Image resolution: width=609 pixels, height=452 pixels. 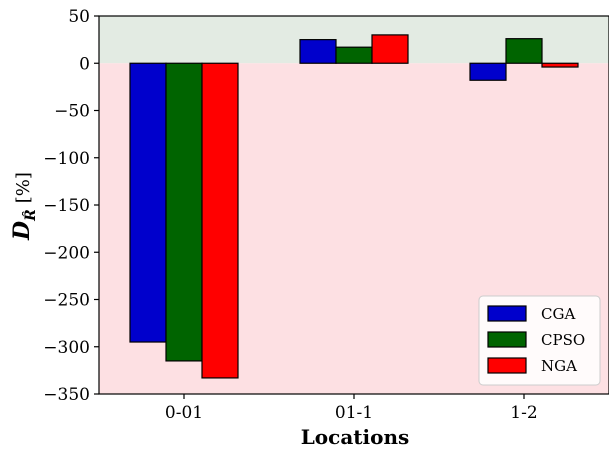 I want to click on y-axis-label: DR̂ [%], so click(x=24, y=206).